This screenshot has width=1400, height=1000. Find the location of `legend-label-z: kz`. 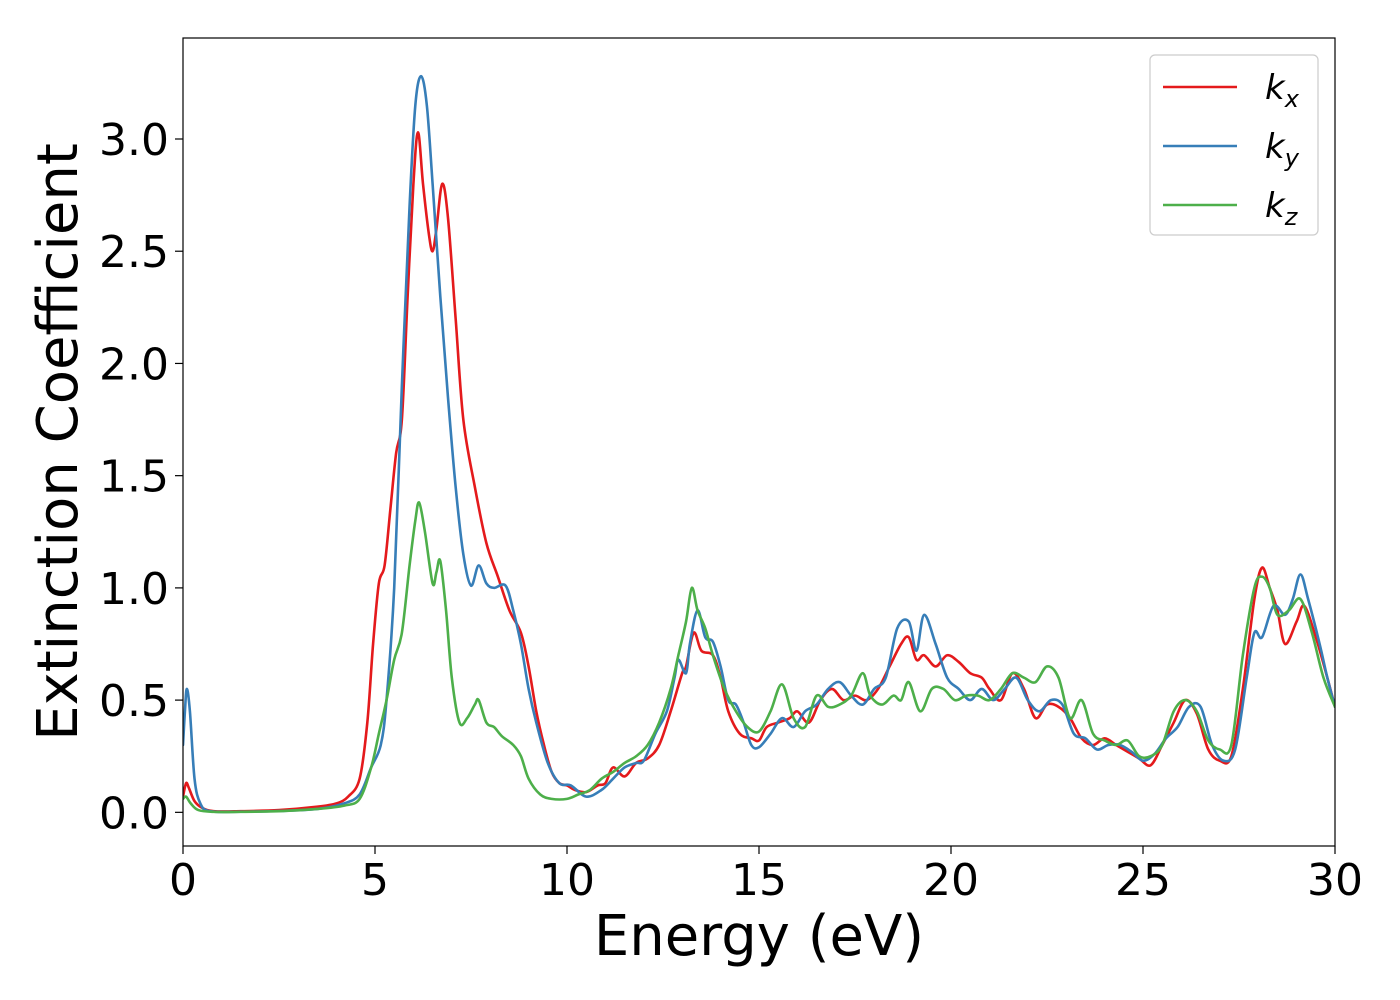

legend-label-z: kz is located at coordinates (1282, 208).